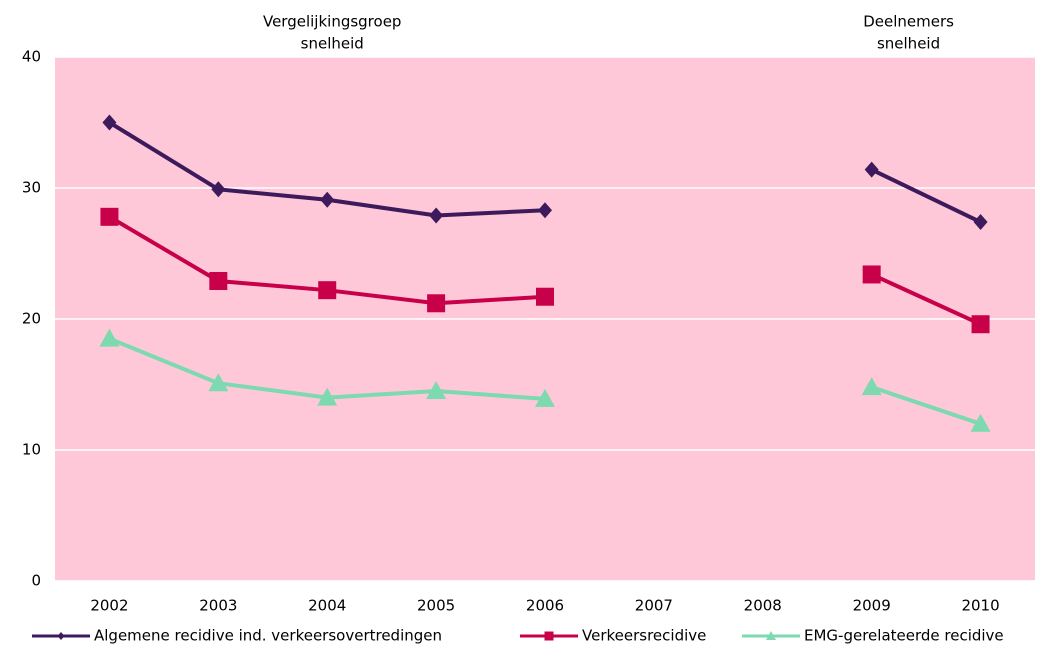 The height and width of the screenshot is (650, 1042). What do you see at coordinates (545, 606) in the screenshot?
I see `x-tick-label: 2006` at bounding box center [545, 606].